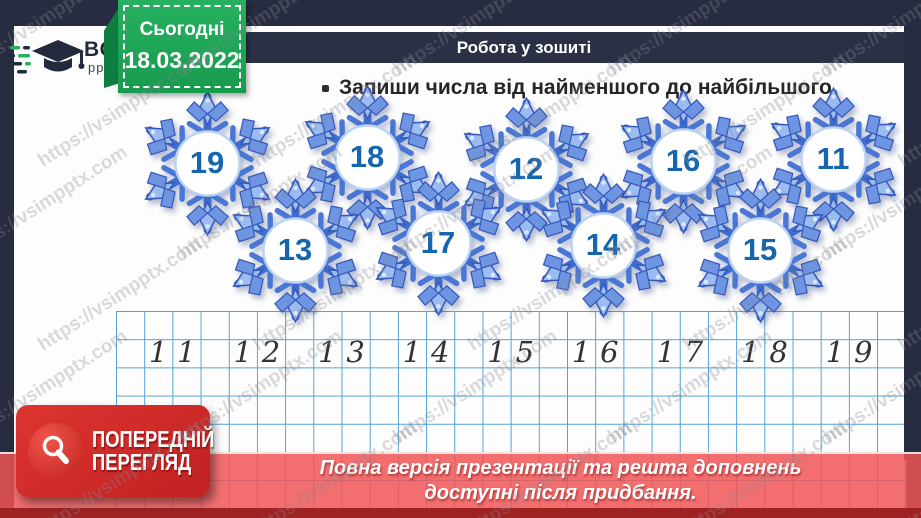 Image resolution: width=921 pixels, height=518 pixels. I want to click on snowflake-number: 17, so click(438, 242).